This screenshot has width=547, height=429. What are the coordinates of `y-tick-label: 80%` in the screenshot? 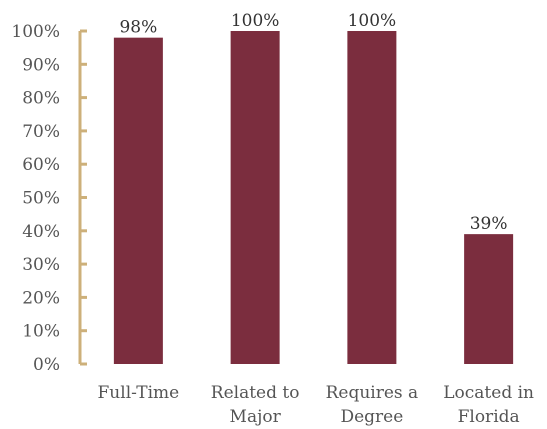 It's located at (41, 99).